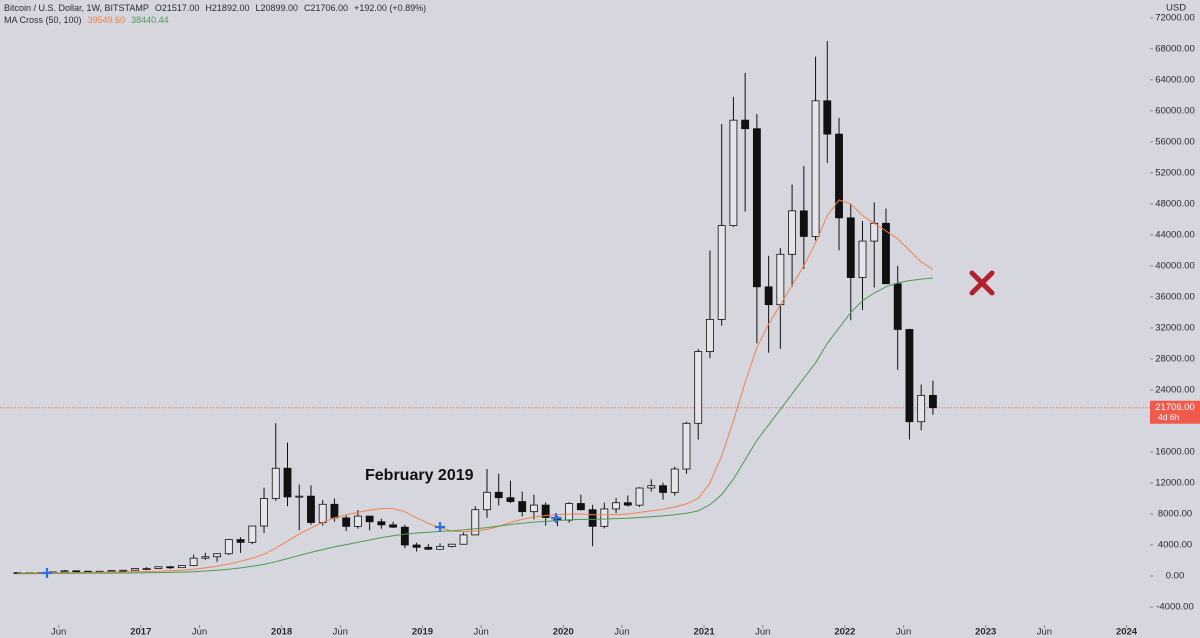 Image resolution: width=1200 pixels, height=638 pixels. Describe the element at coordinates (276, 8) in the screenshot. I see `ohlc-low: L20899.00` at that location.